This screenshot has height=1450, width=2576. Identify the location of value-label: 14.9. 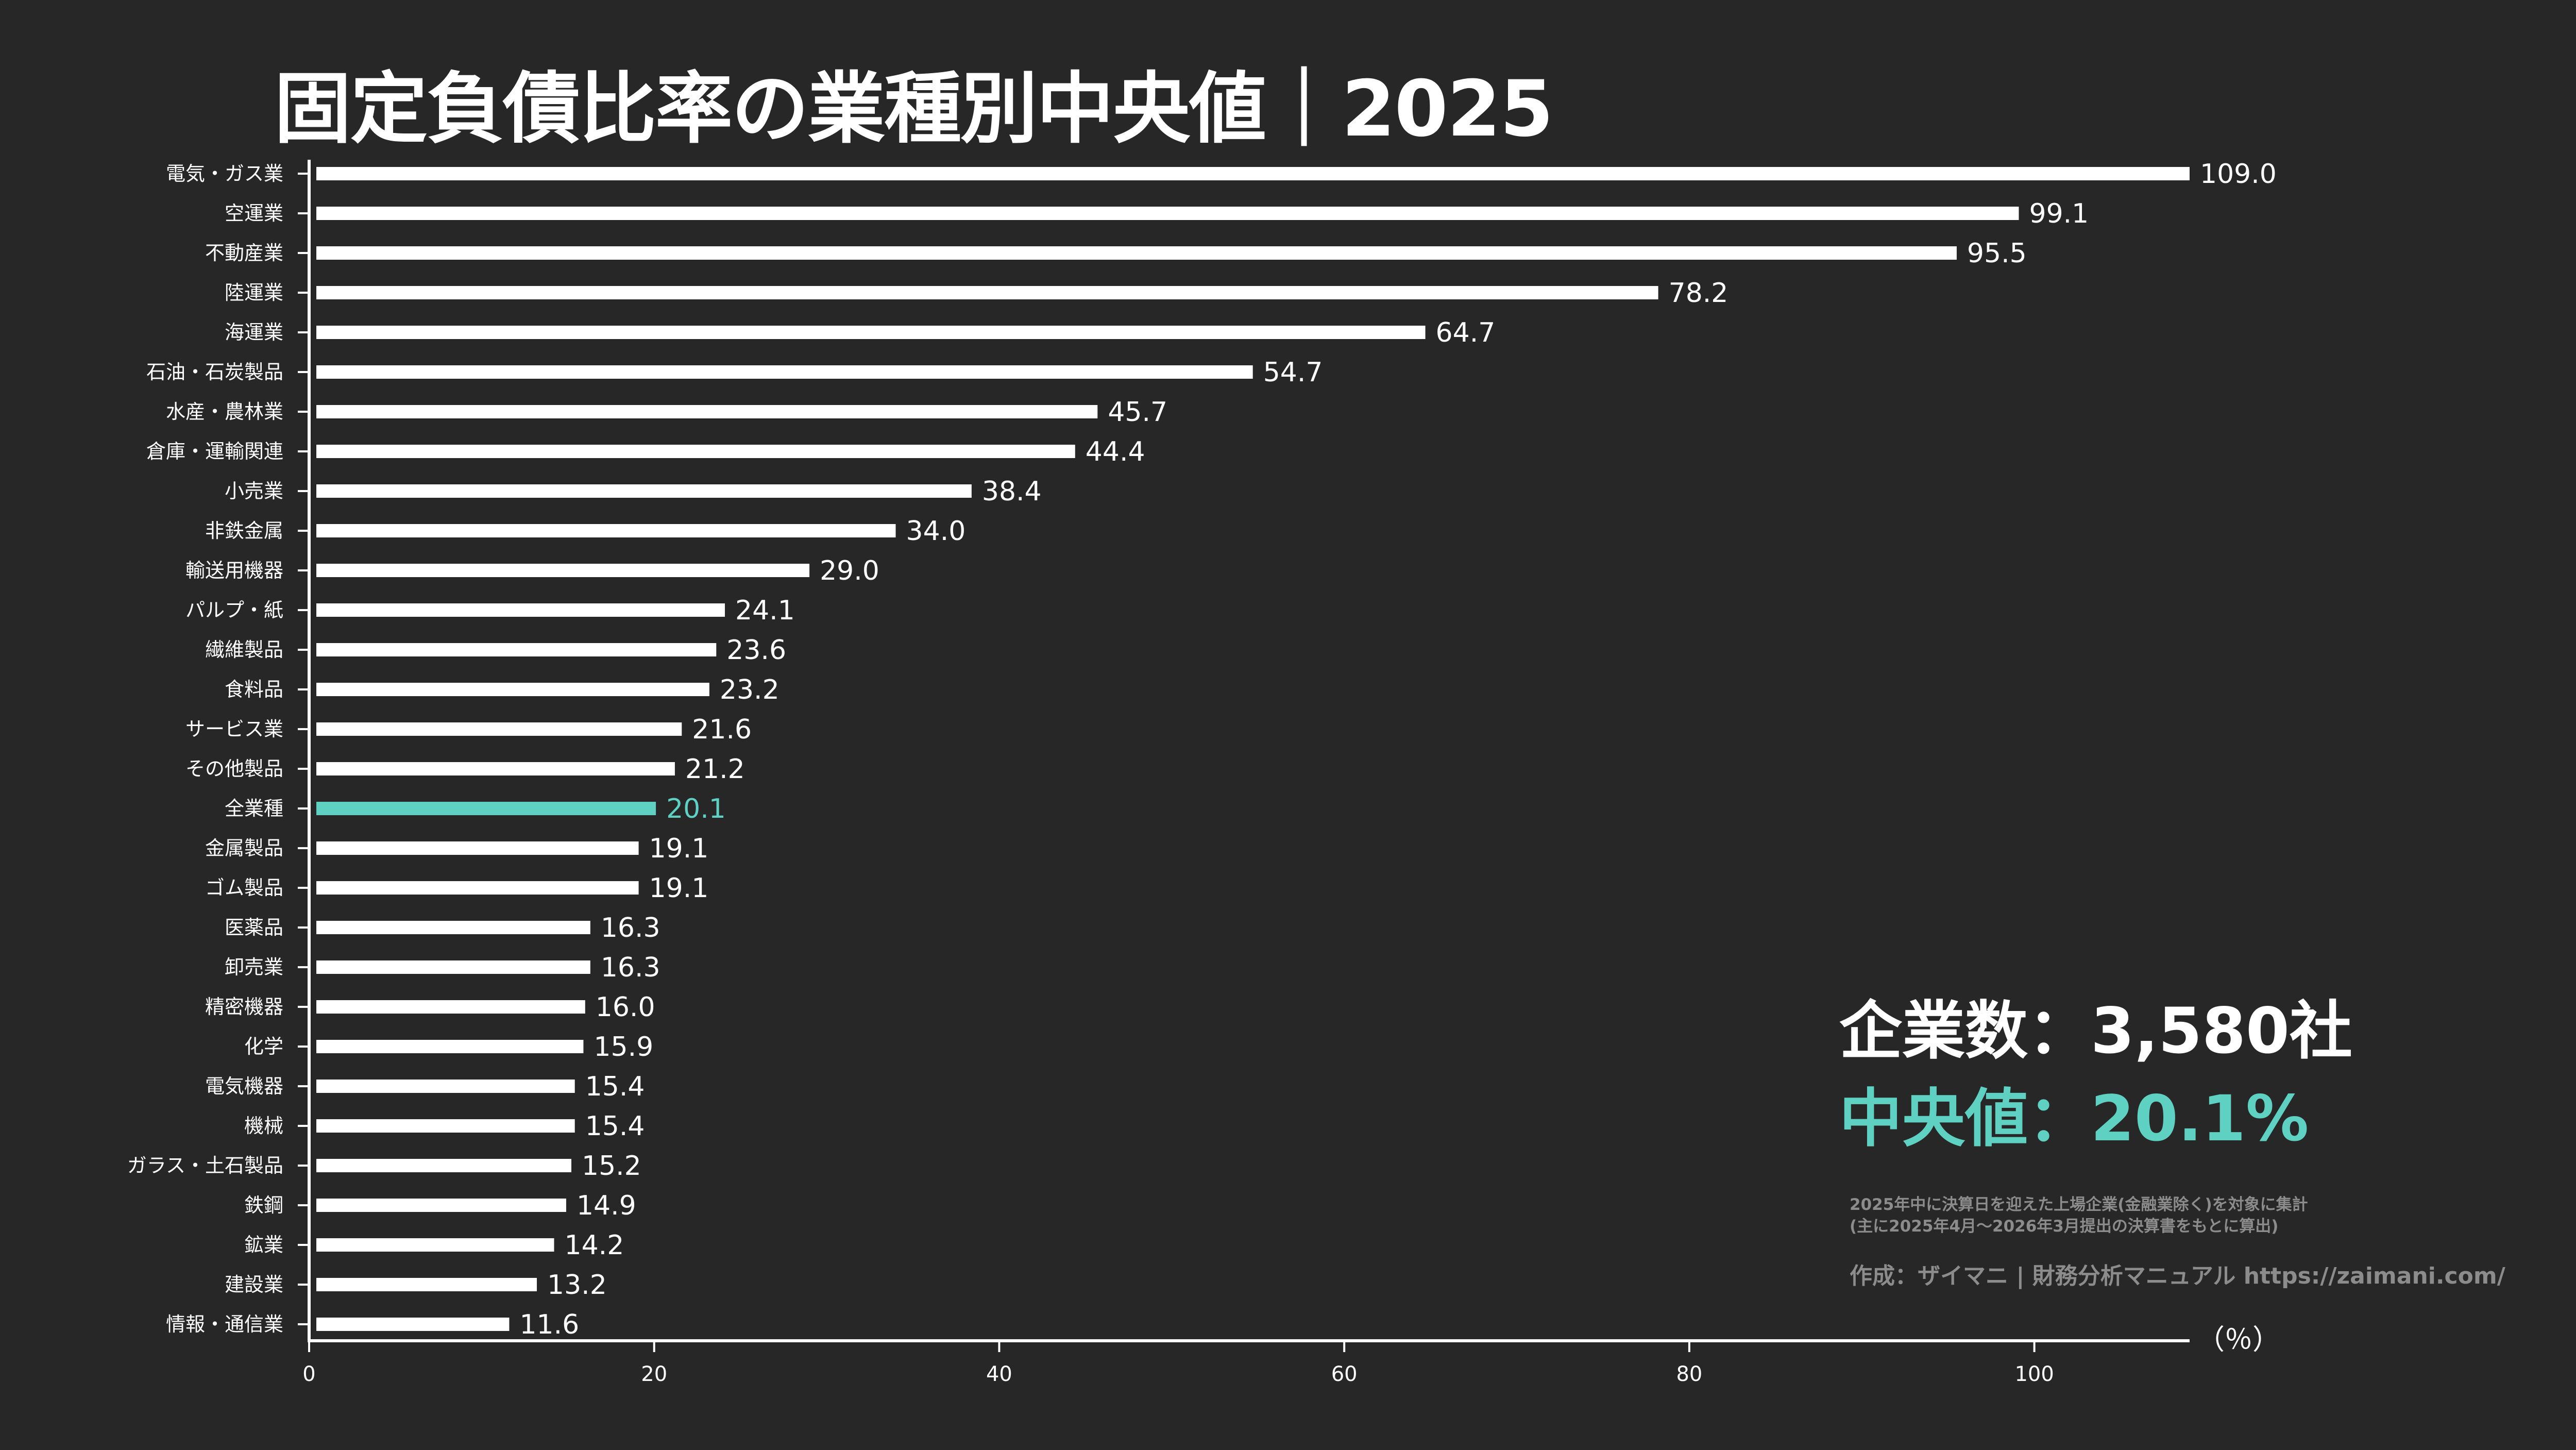
(606, 1205).